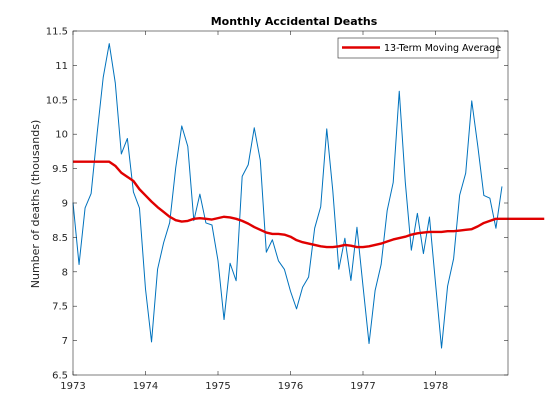 This screenshot has width=560, height=420. Describe the element at coordinates (61, 66) in the screenshot. I see `y-tick-label: 11` at that location.